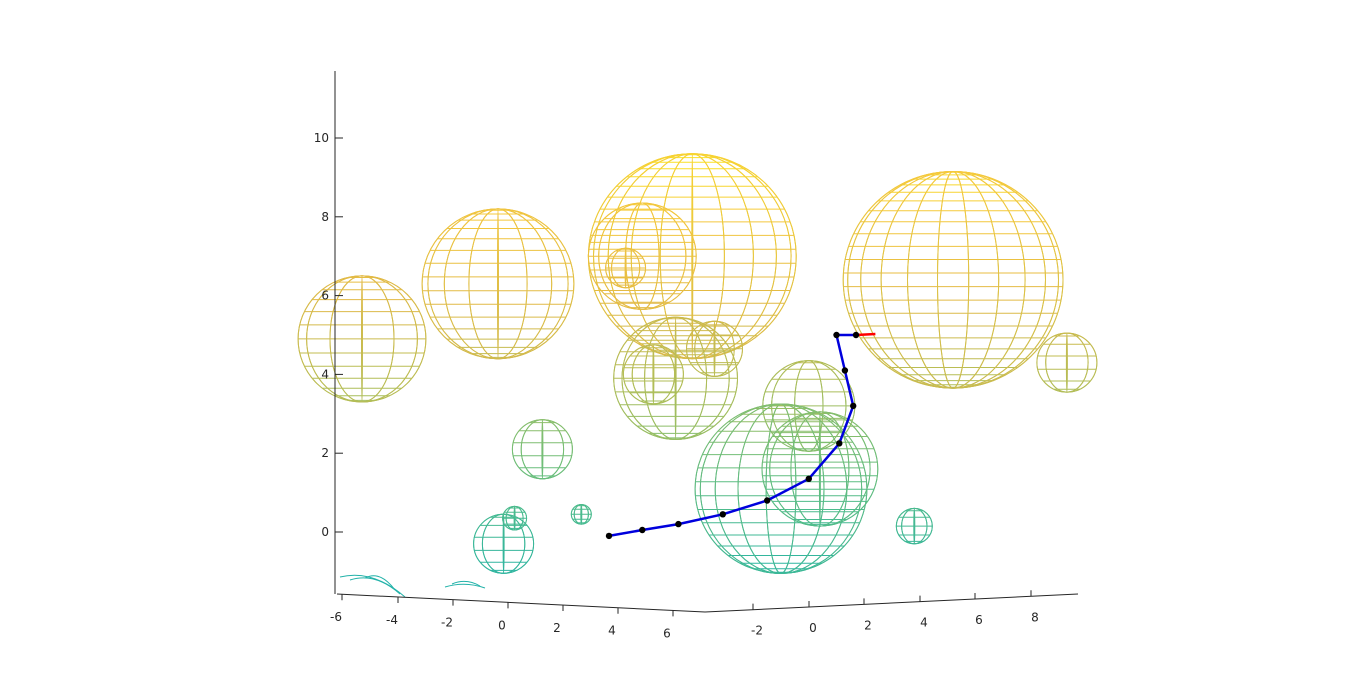 This screenshot has width=1366, height=689. I want to click on z-tick-label: 10, so click(321, 138).